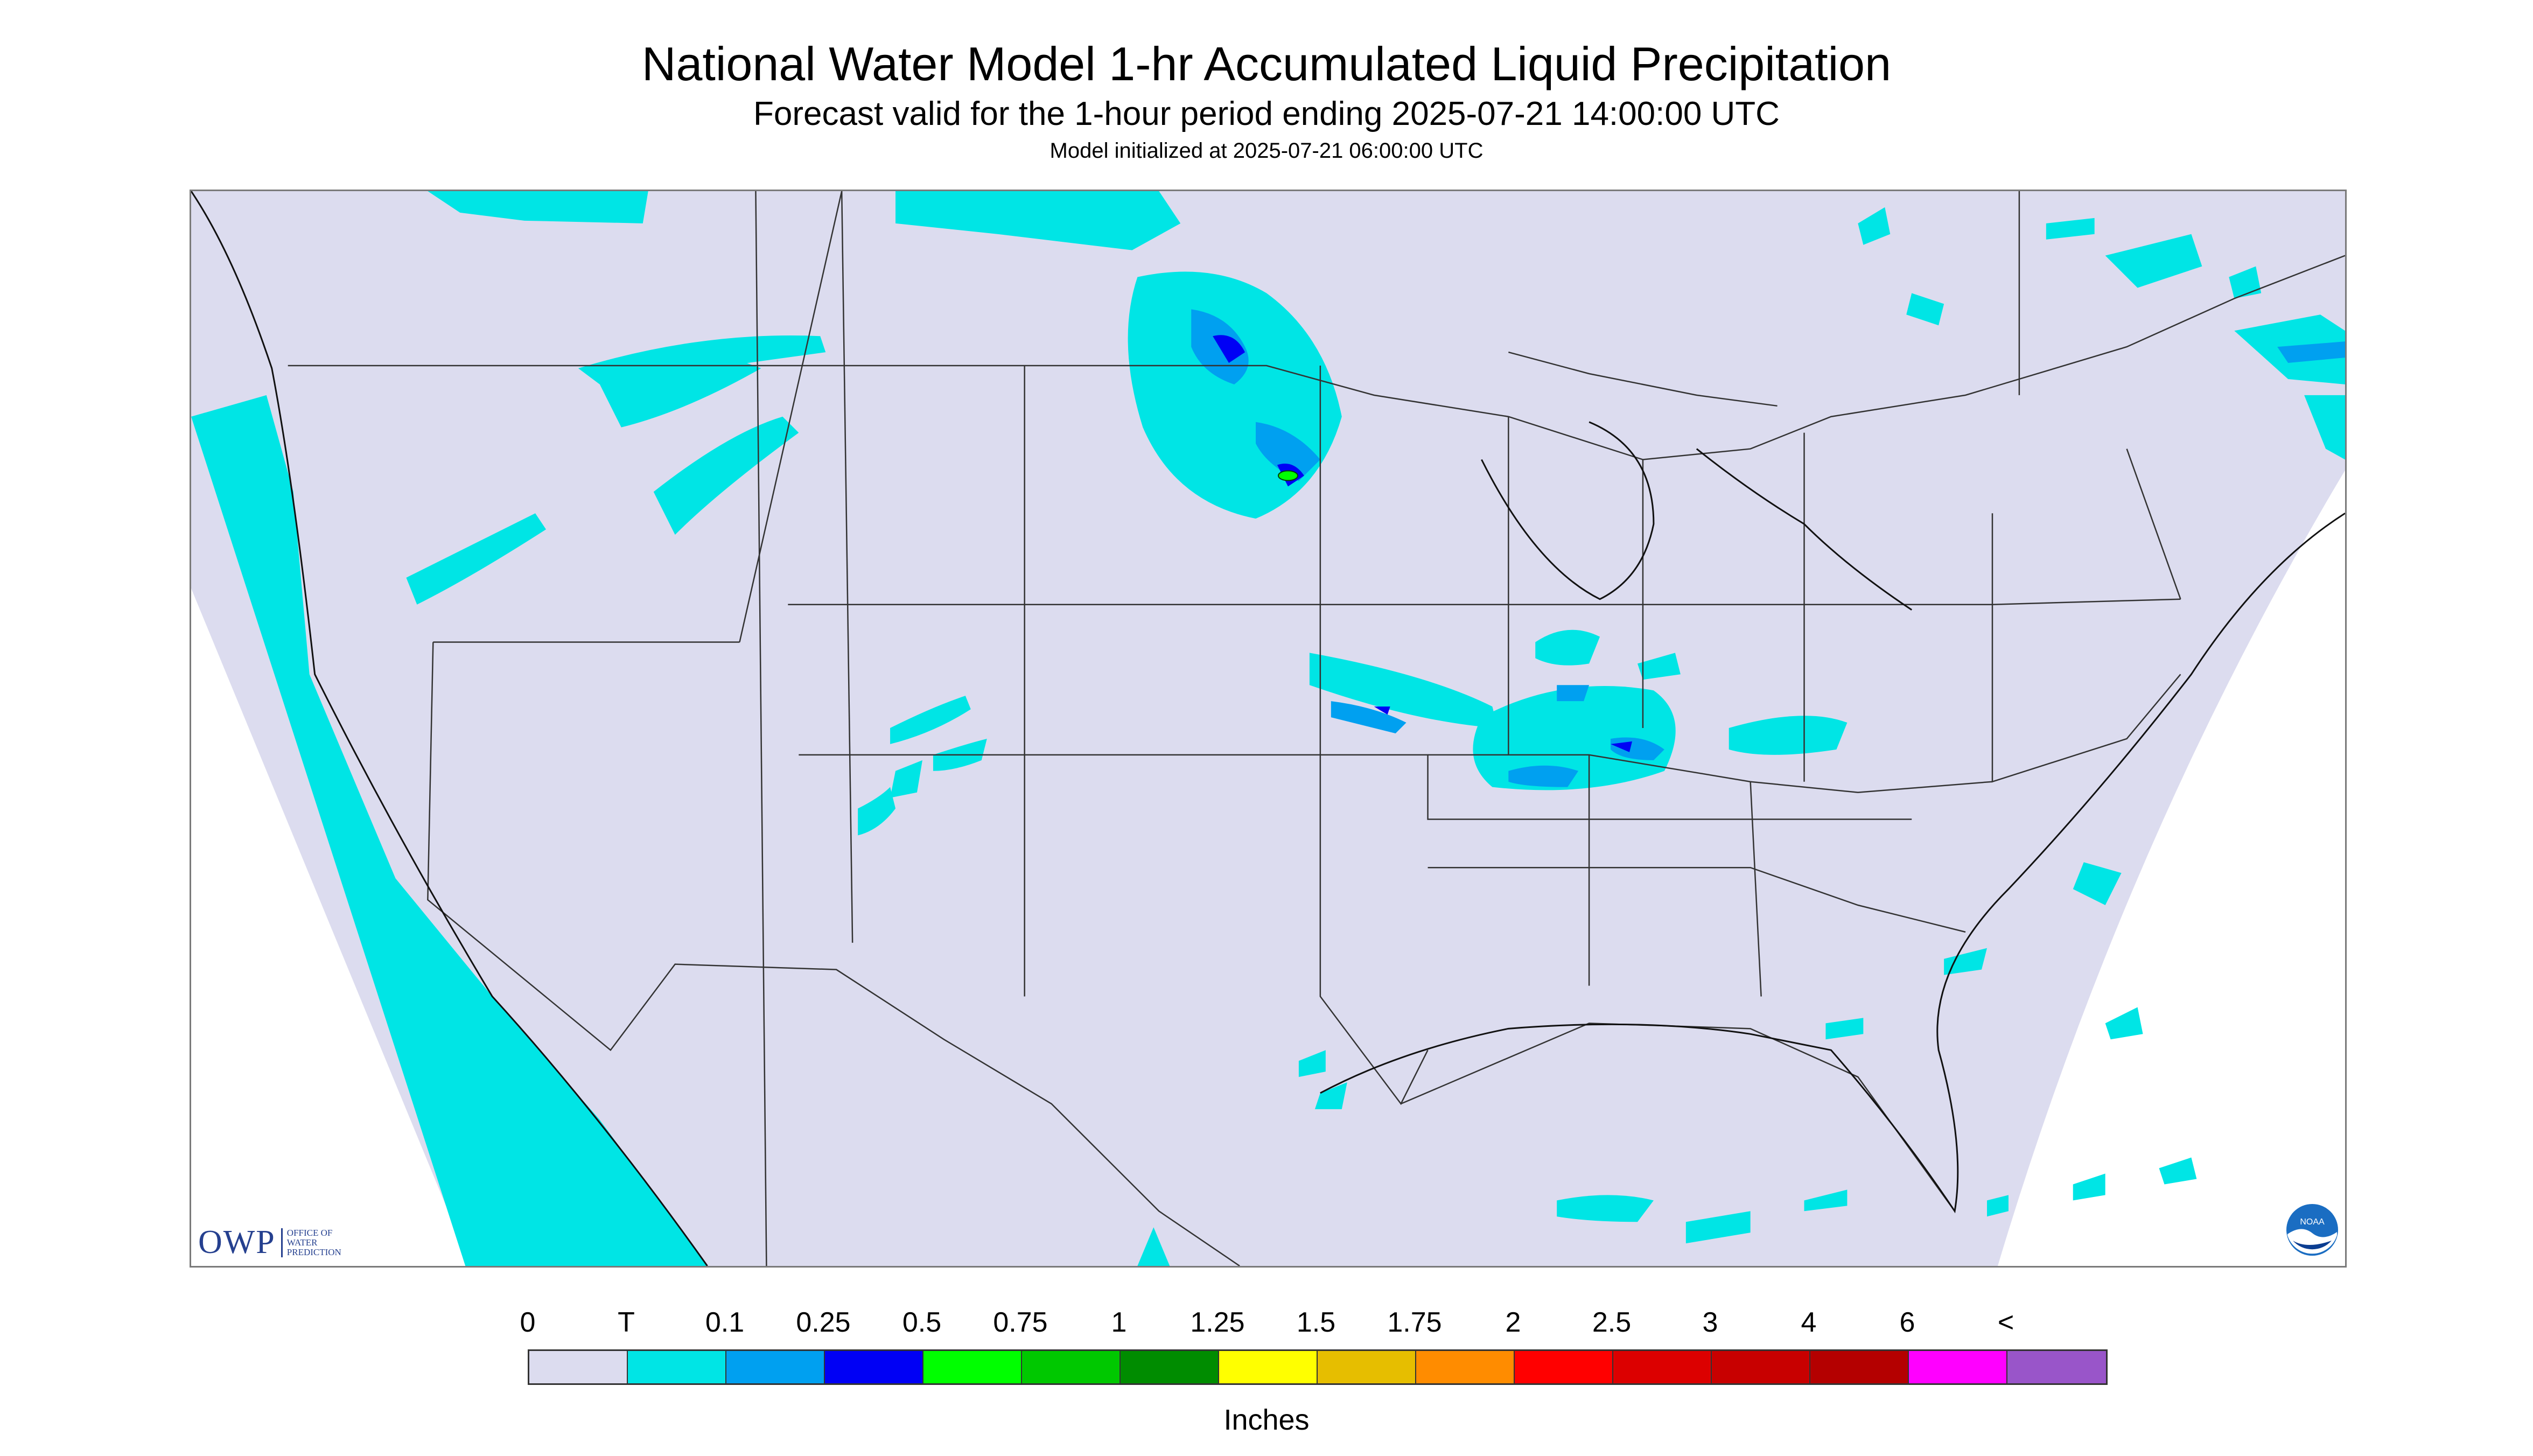 The image size is (2533, 1456). I want to click on legend-label: 2, so click(1513, 1322).